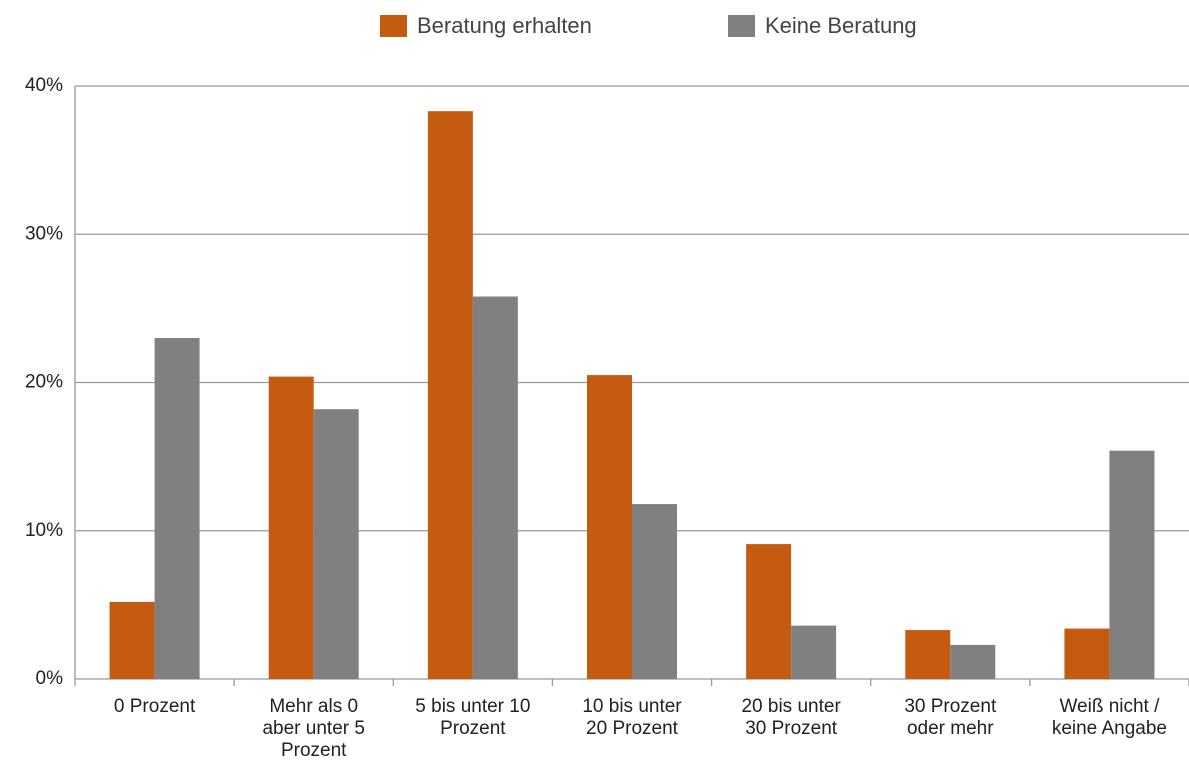 The height and width of the screenshot is (770, 1189). What do you see at coordinates (44, 382) in the screenshot?
I see `y-tick-label: 20%` at bounding box center [44, 382].